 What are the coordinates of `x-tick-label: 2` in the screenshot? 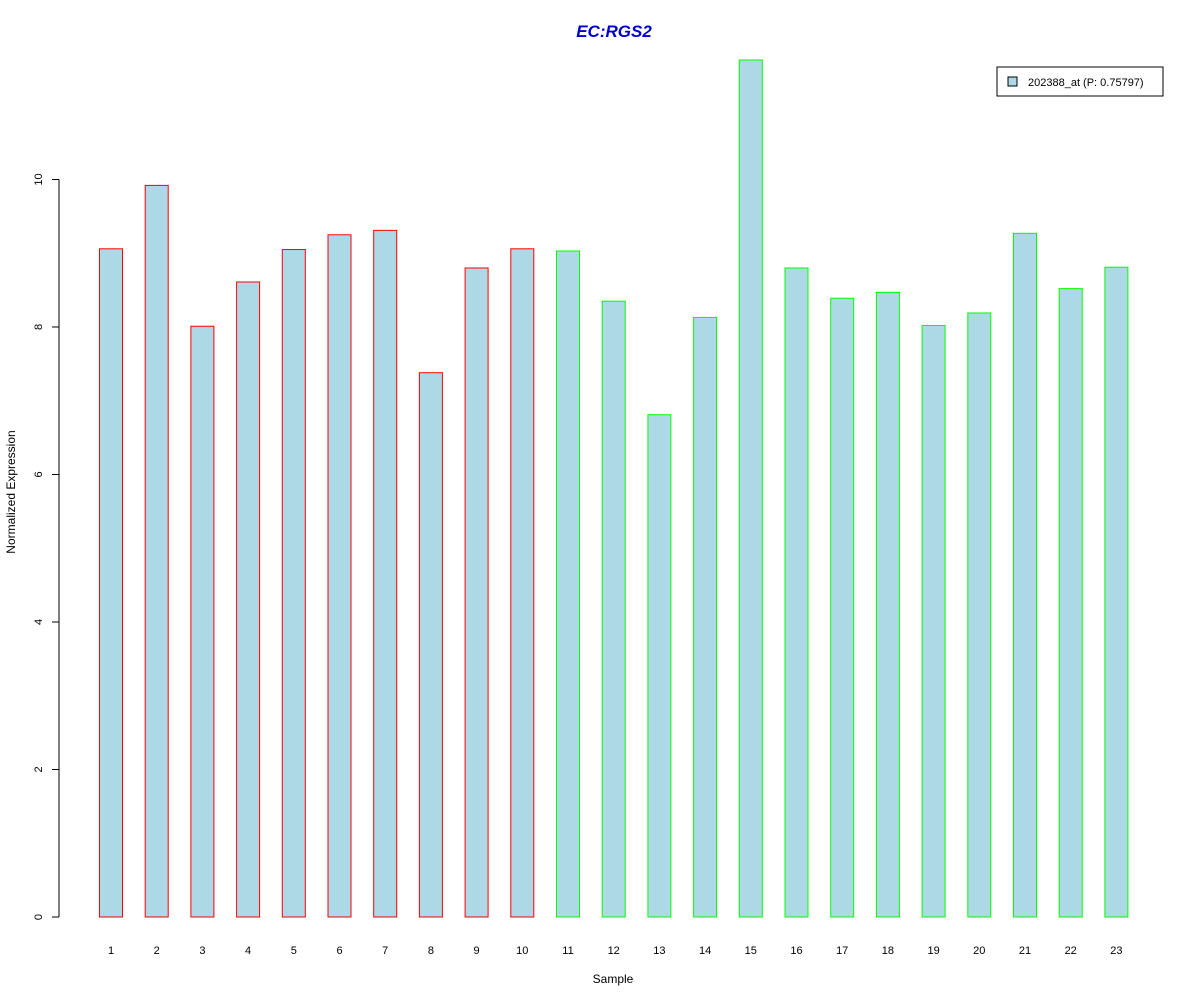 It's located at (157, 951).